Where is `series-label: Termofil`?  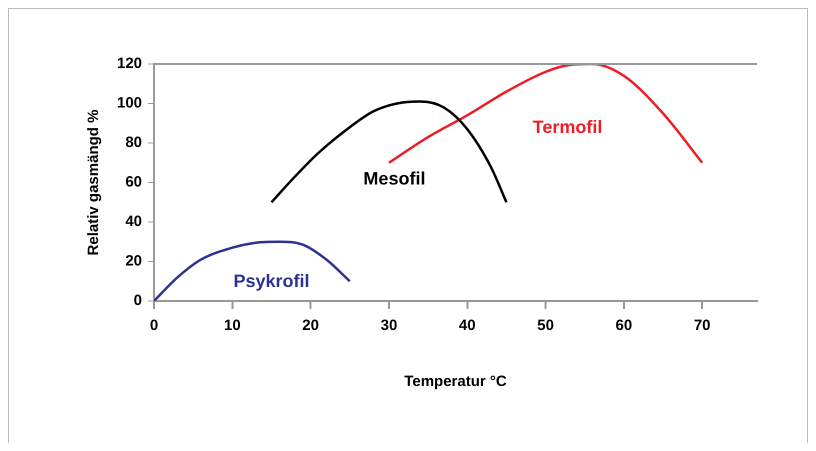
series-label: Termofil is located at coordinates (567, 127).